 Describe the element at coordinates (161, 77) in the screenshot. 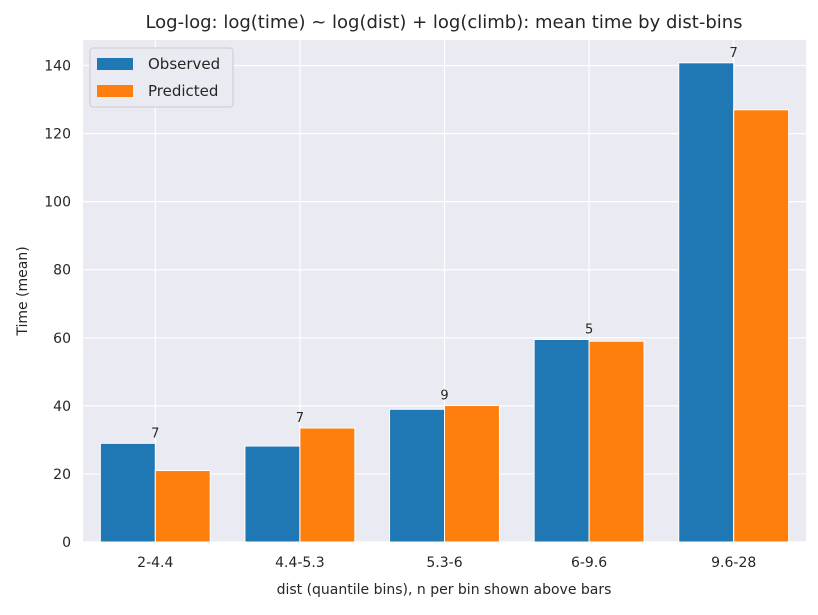

I see `legend: Observed Predicted` at that location.